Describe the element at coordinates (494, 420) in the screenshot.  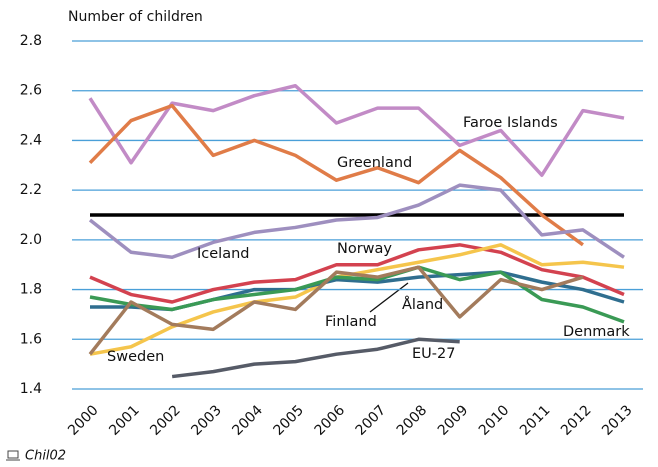
I see `x-tick-label: 2010` at that location.